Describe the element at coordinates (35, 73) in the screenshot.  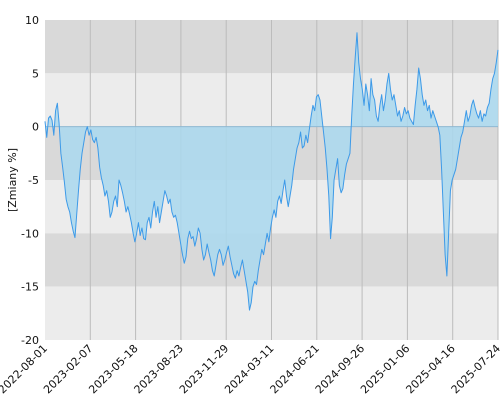
I see `y-tick-label: 5` at that location.